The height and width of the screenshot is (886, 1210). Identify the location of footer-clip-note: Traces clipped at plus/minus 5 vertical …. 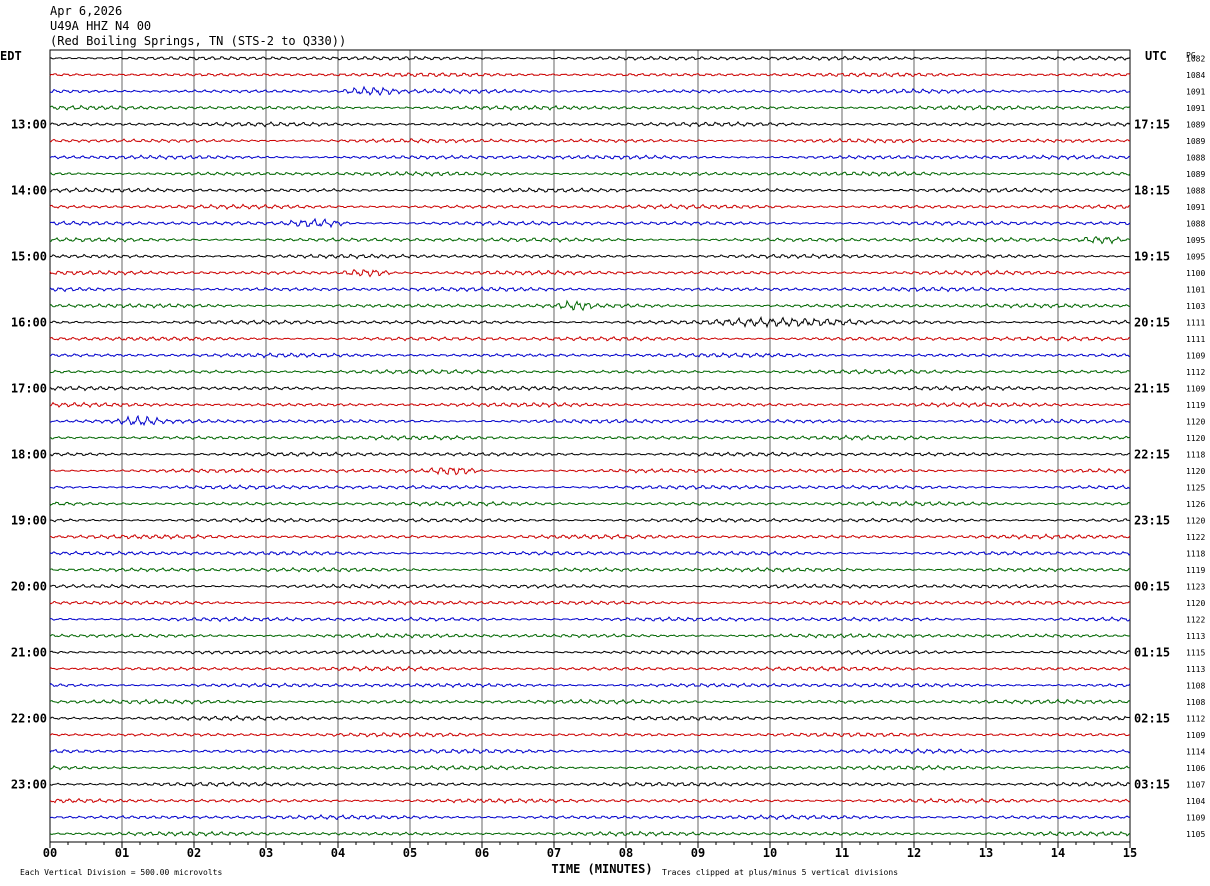
(780, 872).